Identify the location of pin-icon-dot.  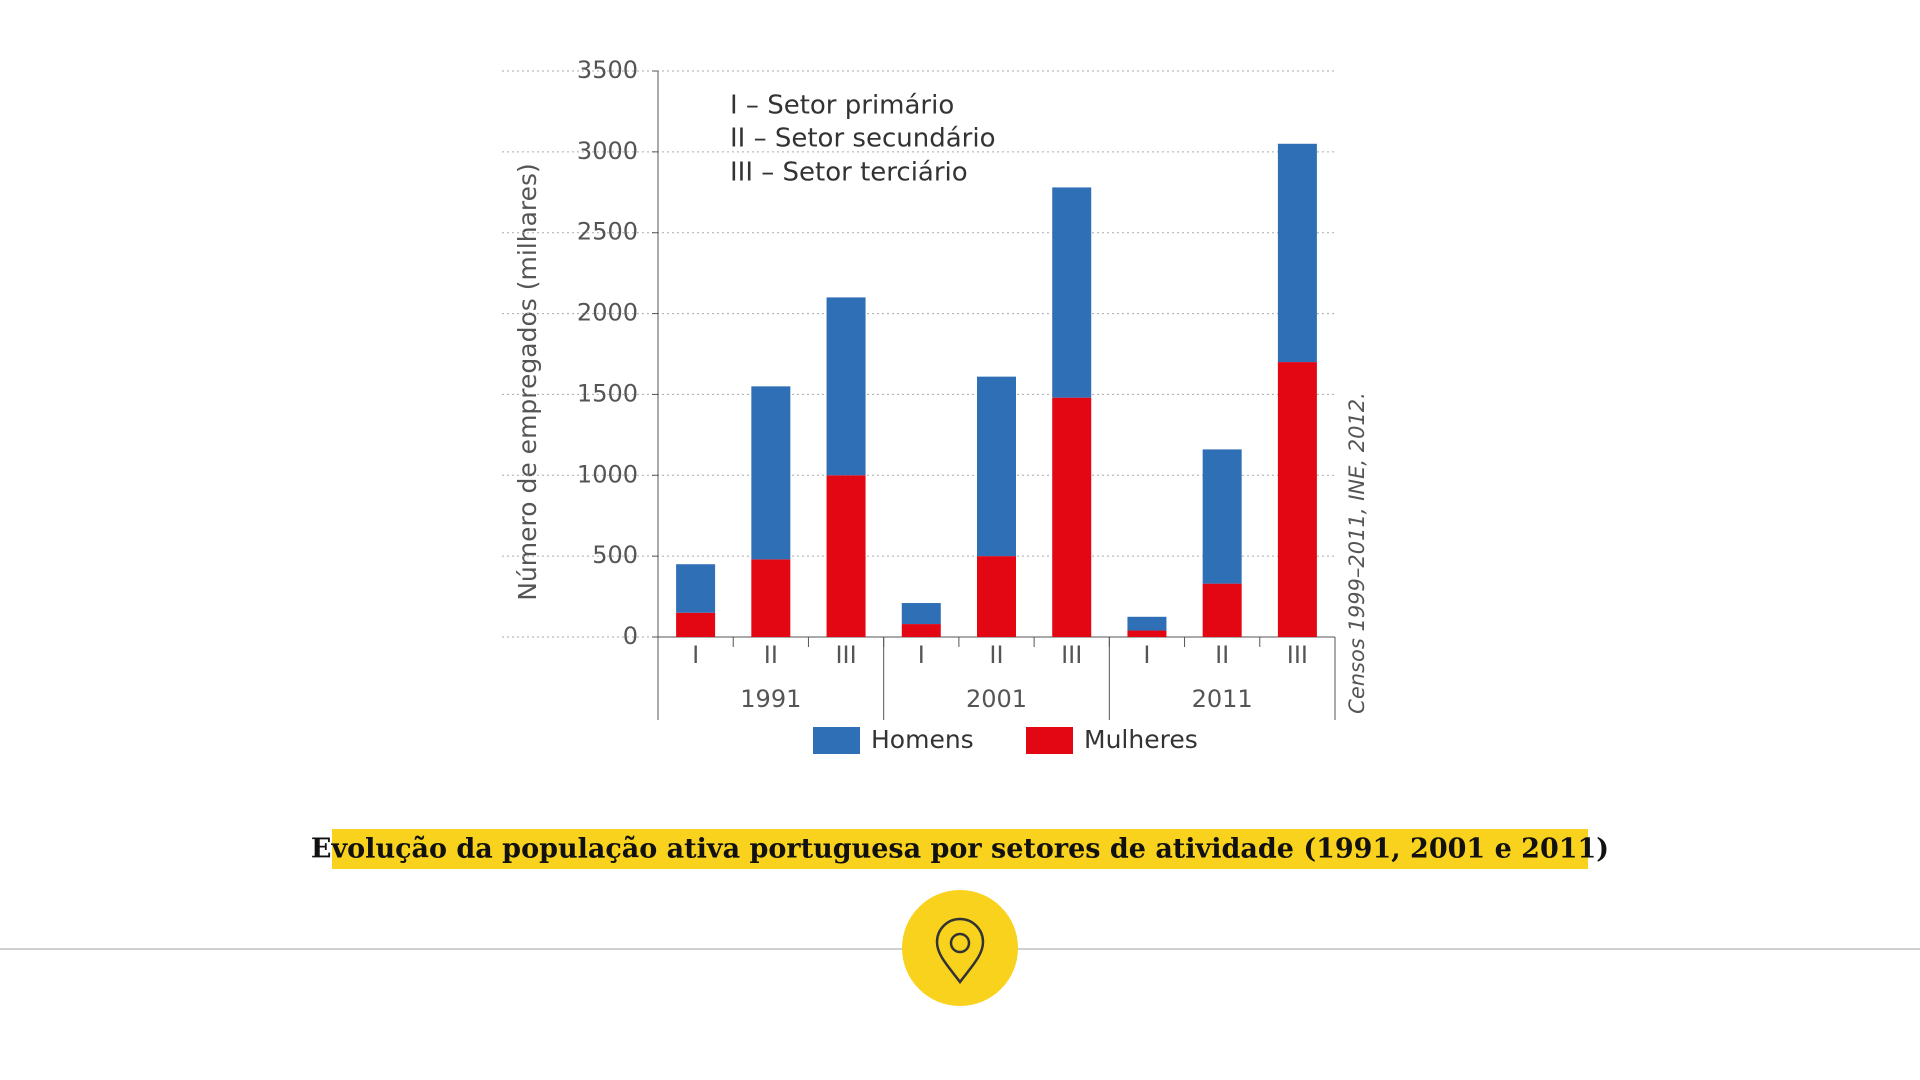
(960, 943).